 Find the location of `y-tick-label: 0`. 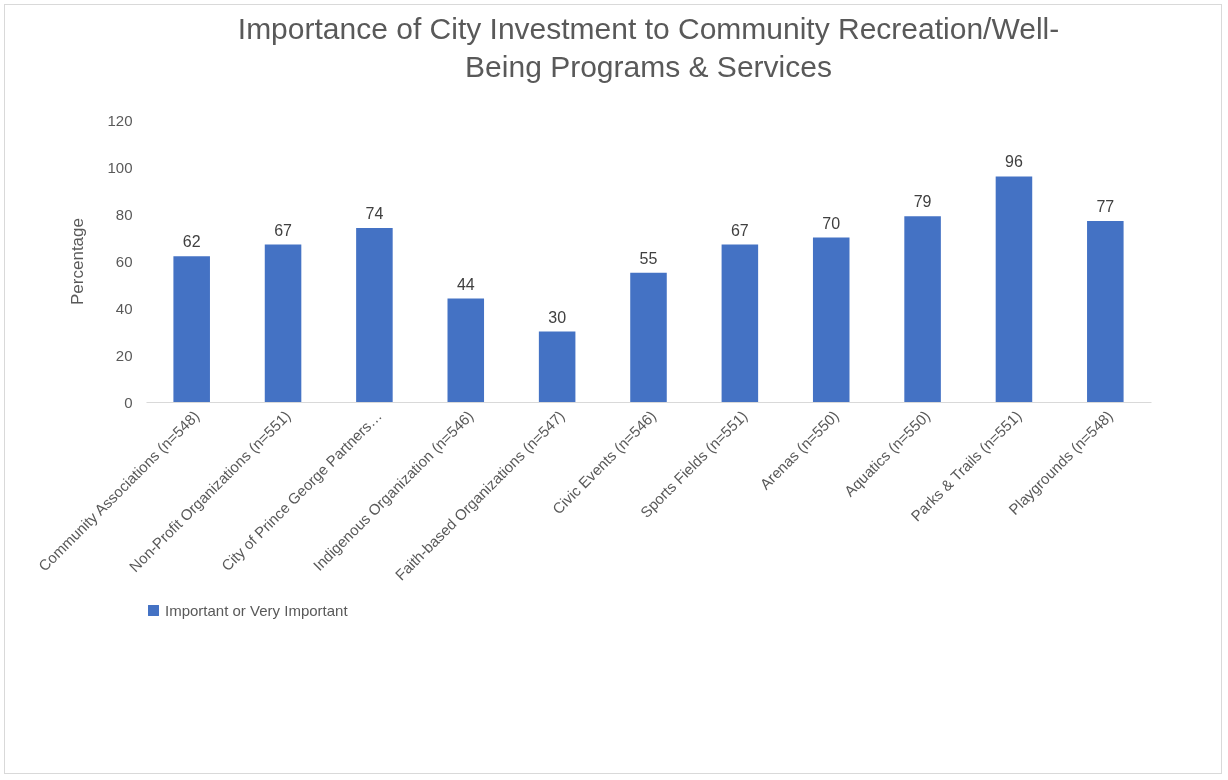

y-tick-label: 0 is located at coordinates (128, 402).